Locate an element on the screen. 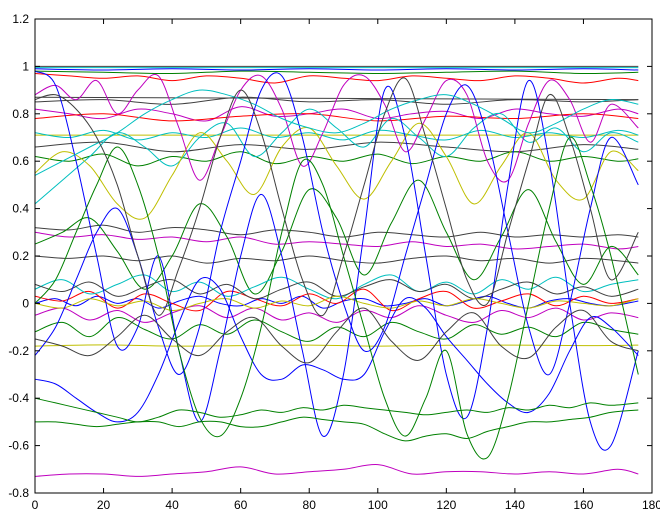  y-tick-label: -0.4 is located at coordinates (18, 398).